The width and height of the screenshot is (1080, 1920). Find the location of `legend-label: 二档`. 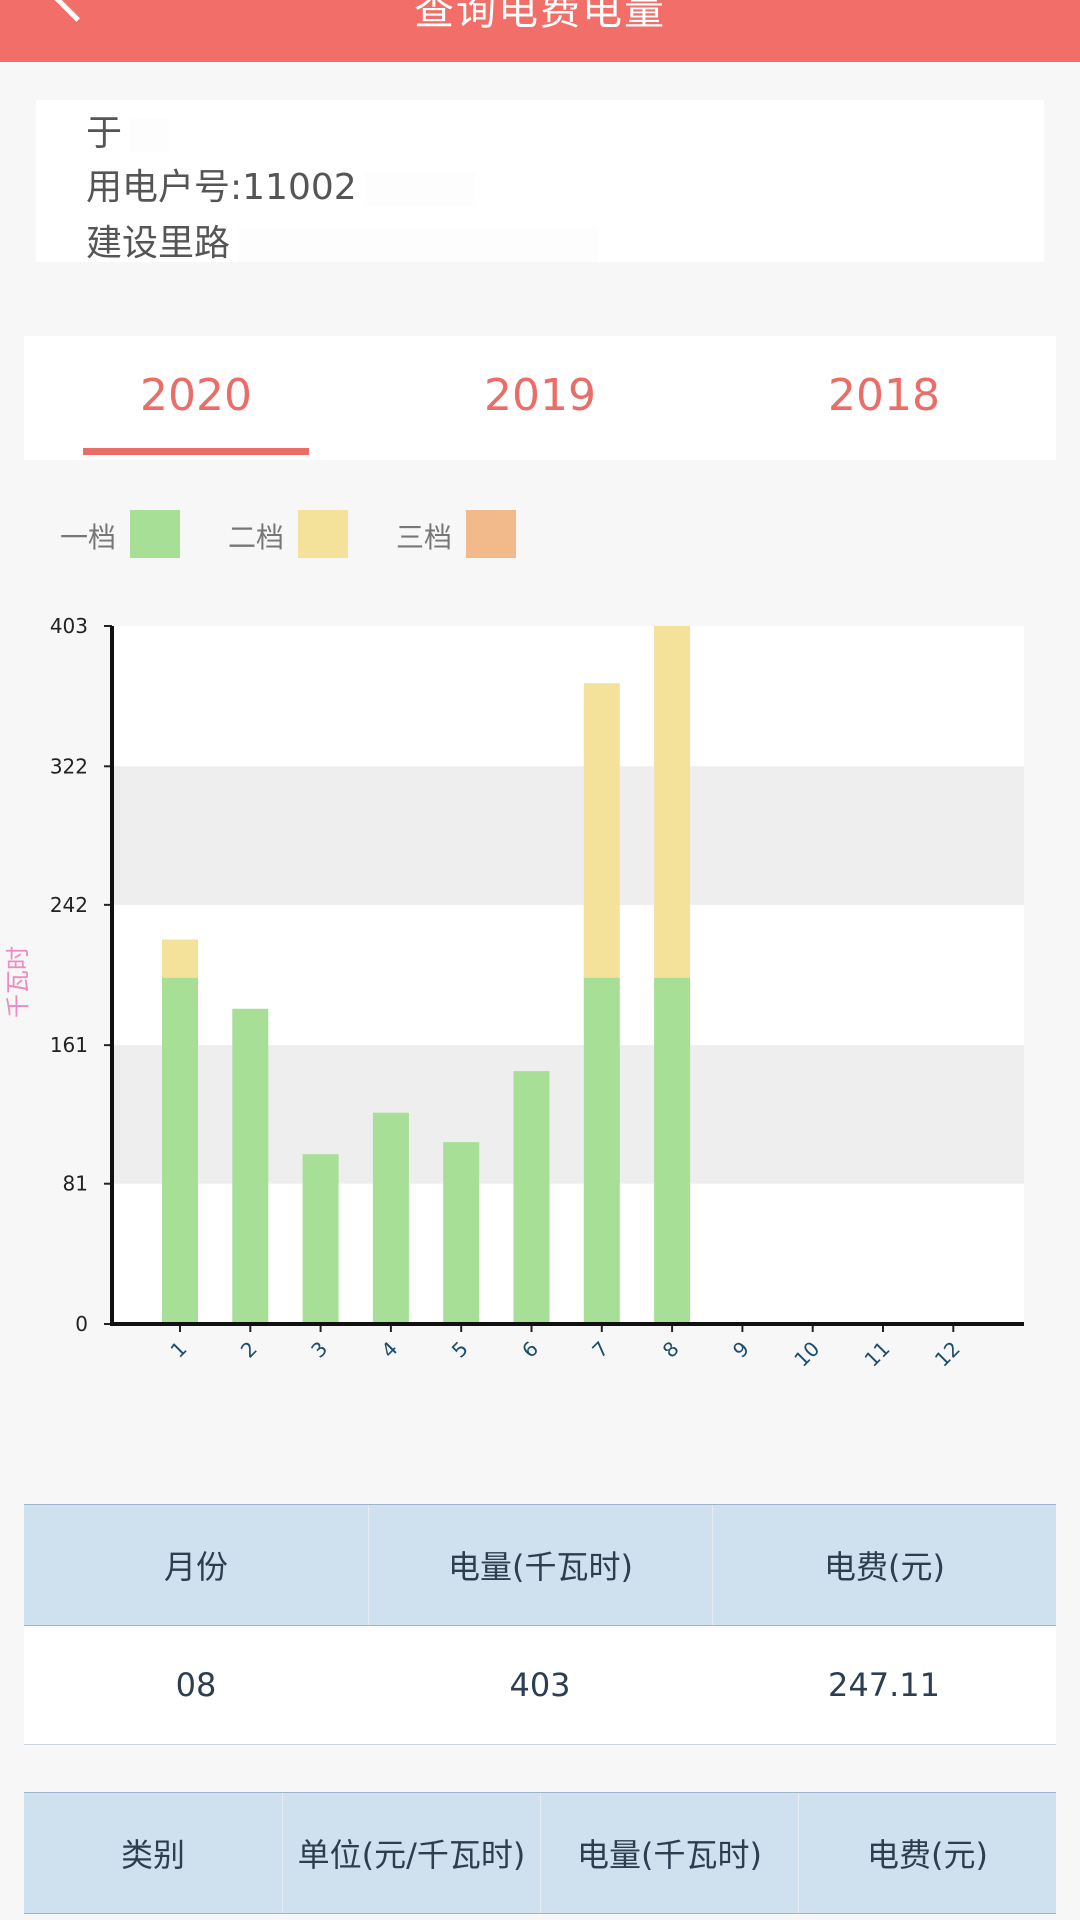

legend-label: 二档 is located at coordinates (256, 537).